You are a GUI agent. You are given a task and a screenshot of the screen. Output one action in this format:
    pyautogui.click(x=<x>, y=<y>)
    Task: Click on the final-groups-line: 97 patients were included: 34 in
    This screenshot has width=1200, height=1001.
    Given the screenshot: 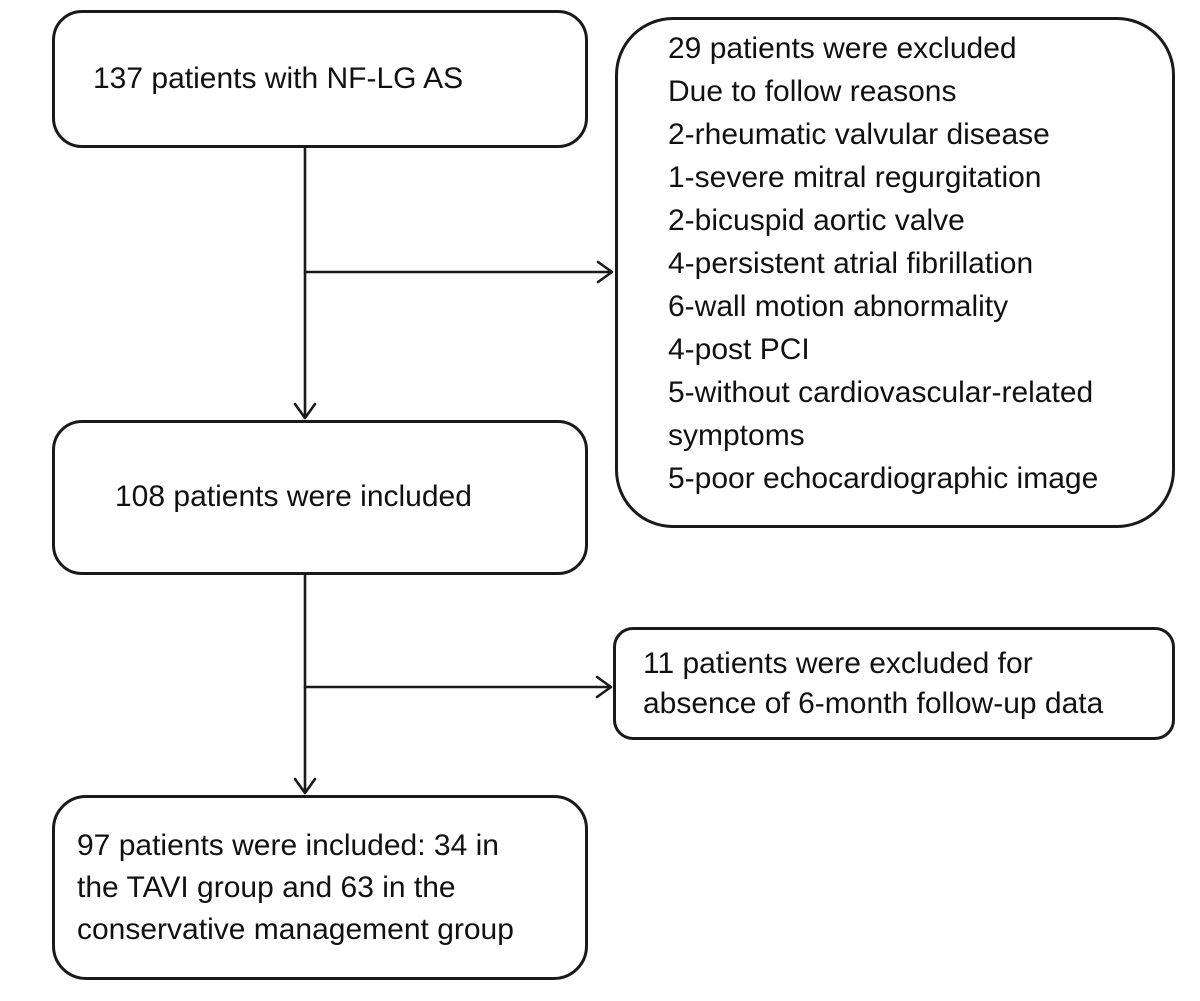 What is the action you would take?
    pyautogui.click(x=288, y=845)
    